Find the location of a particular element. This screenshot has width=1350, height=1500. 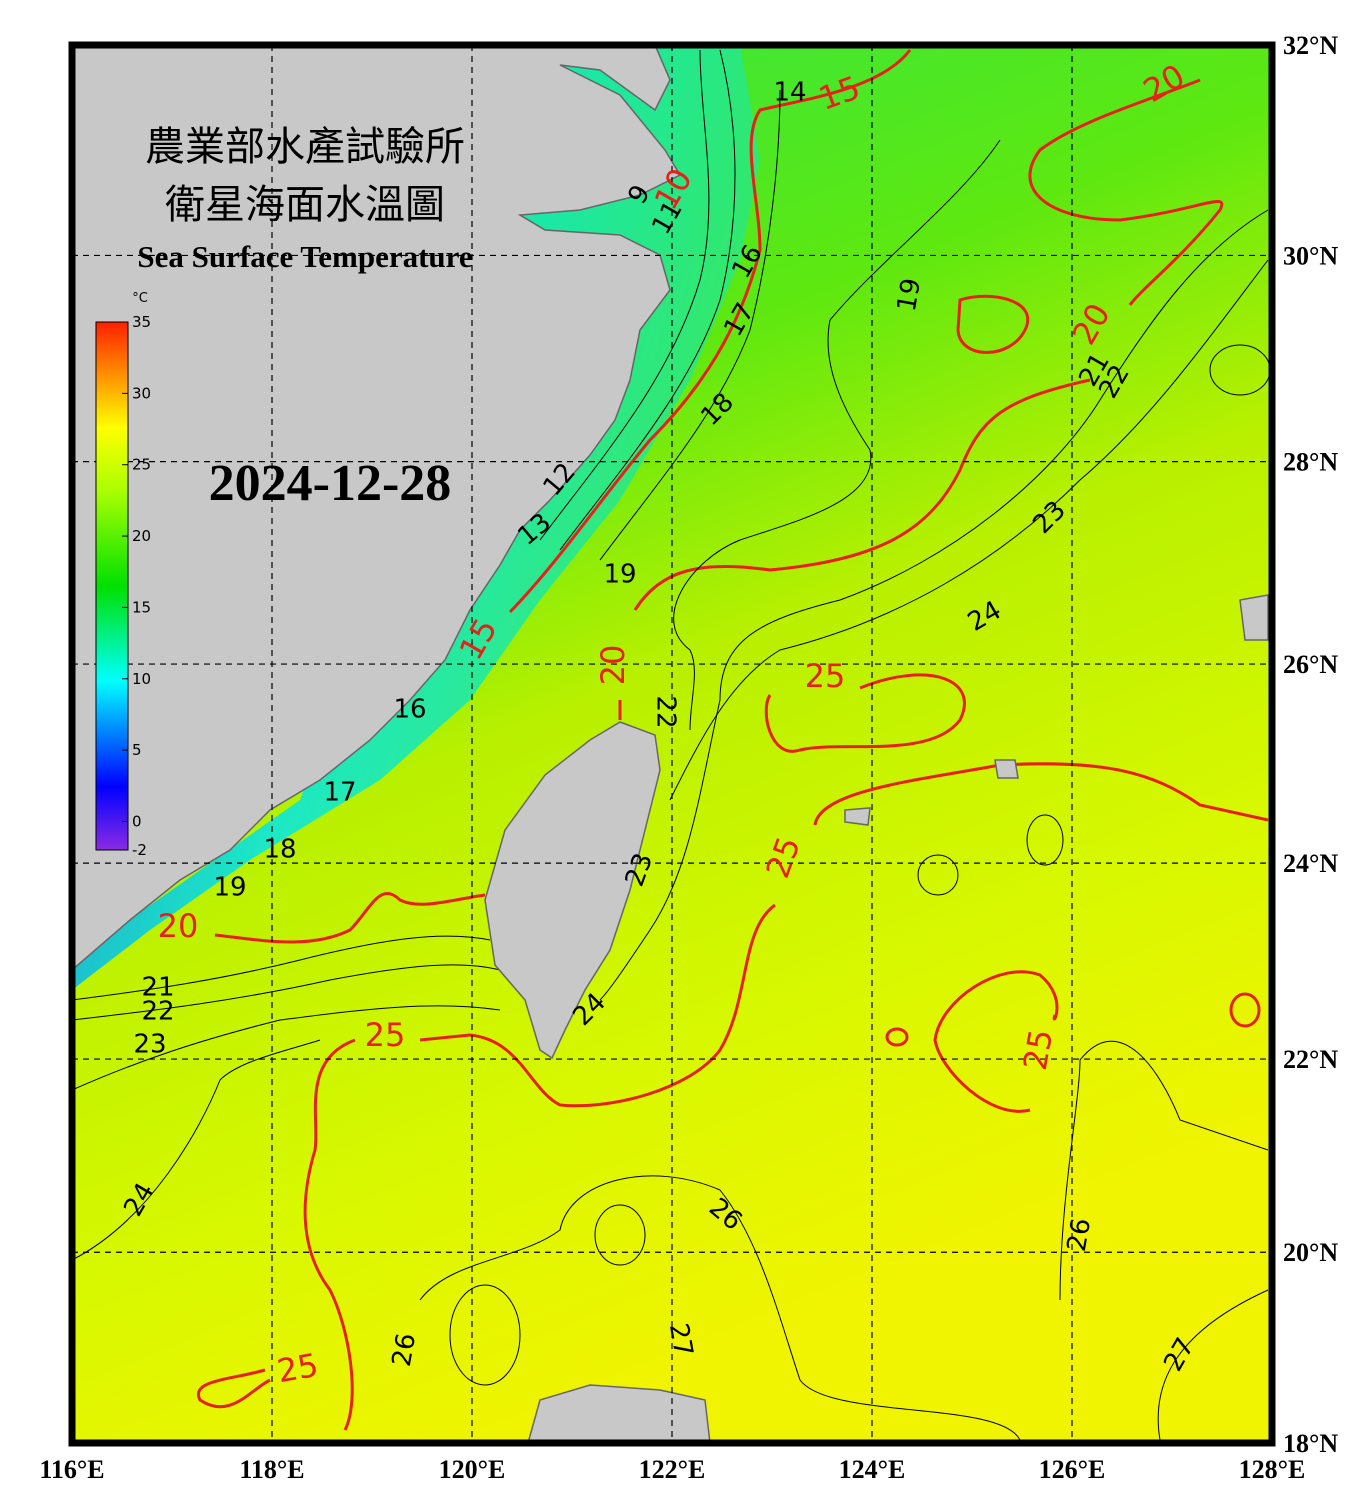

lon-label: 126°E is located at coordinates (1072, 1469).